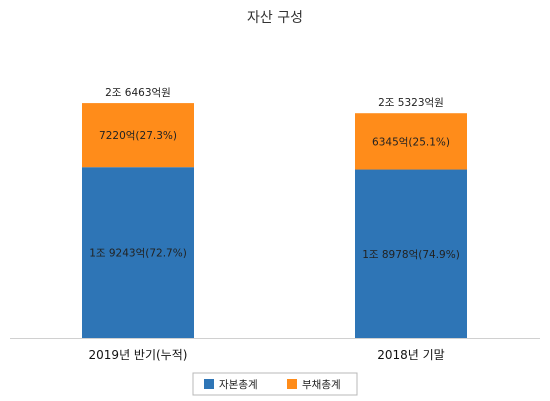 This screenshot has height=401, width=550. I want to click on x-category-label: 2019년 반기(누적), so click(138, 355).